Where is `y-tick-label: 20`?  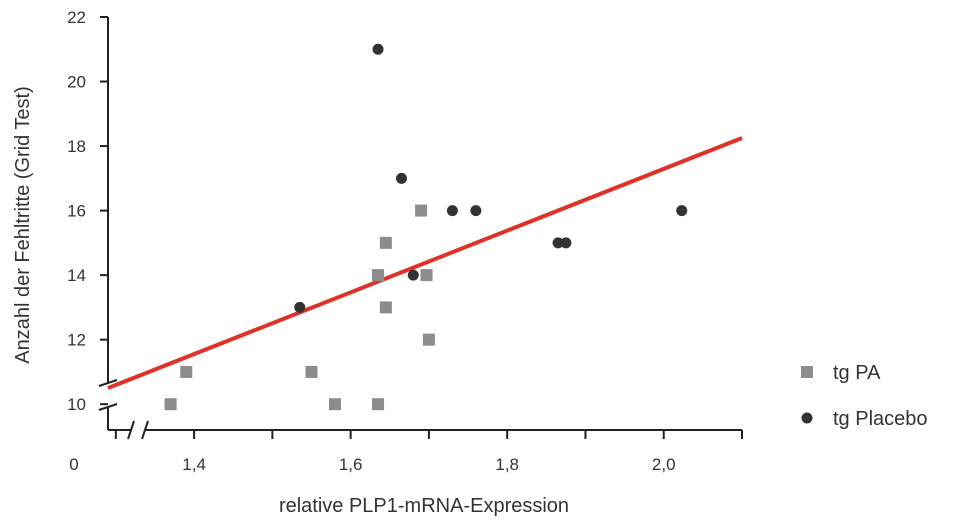 y-tick-label: 20 is located at coordinates (76, 82).